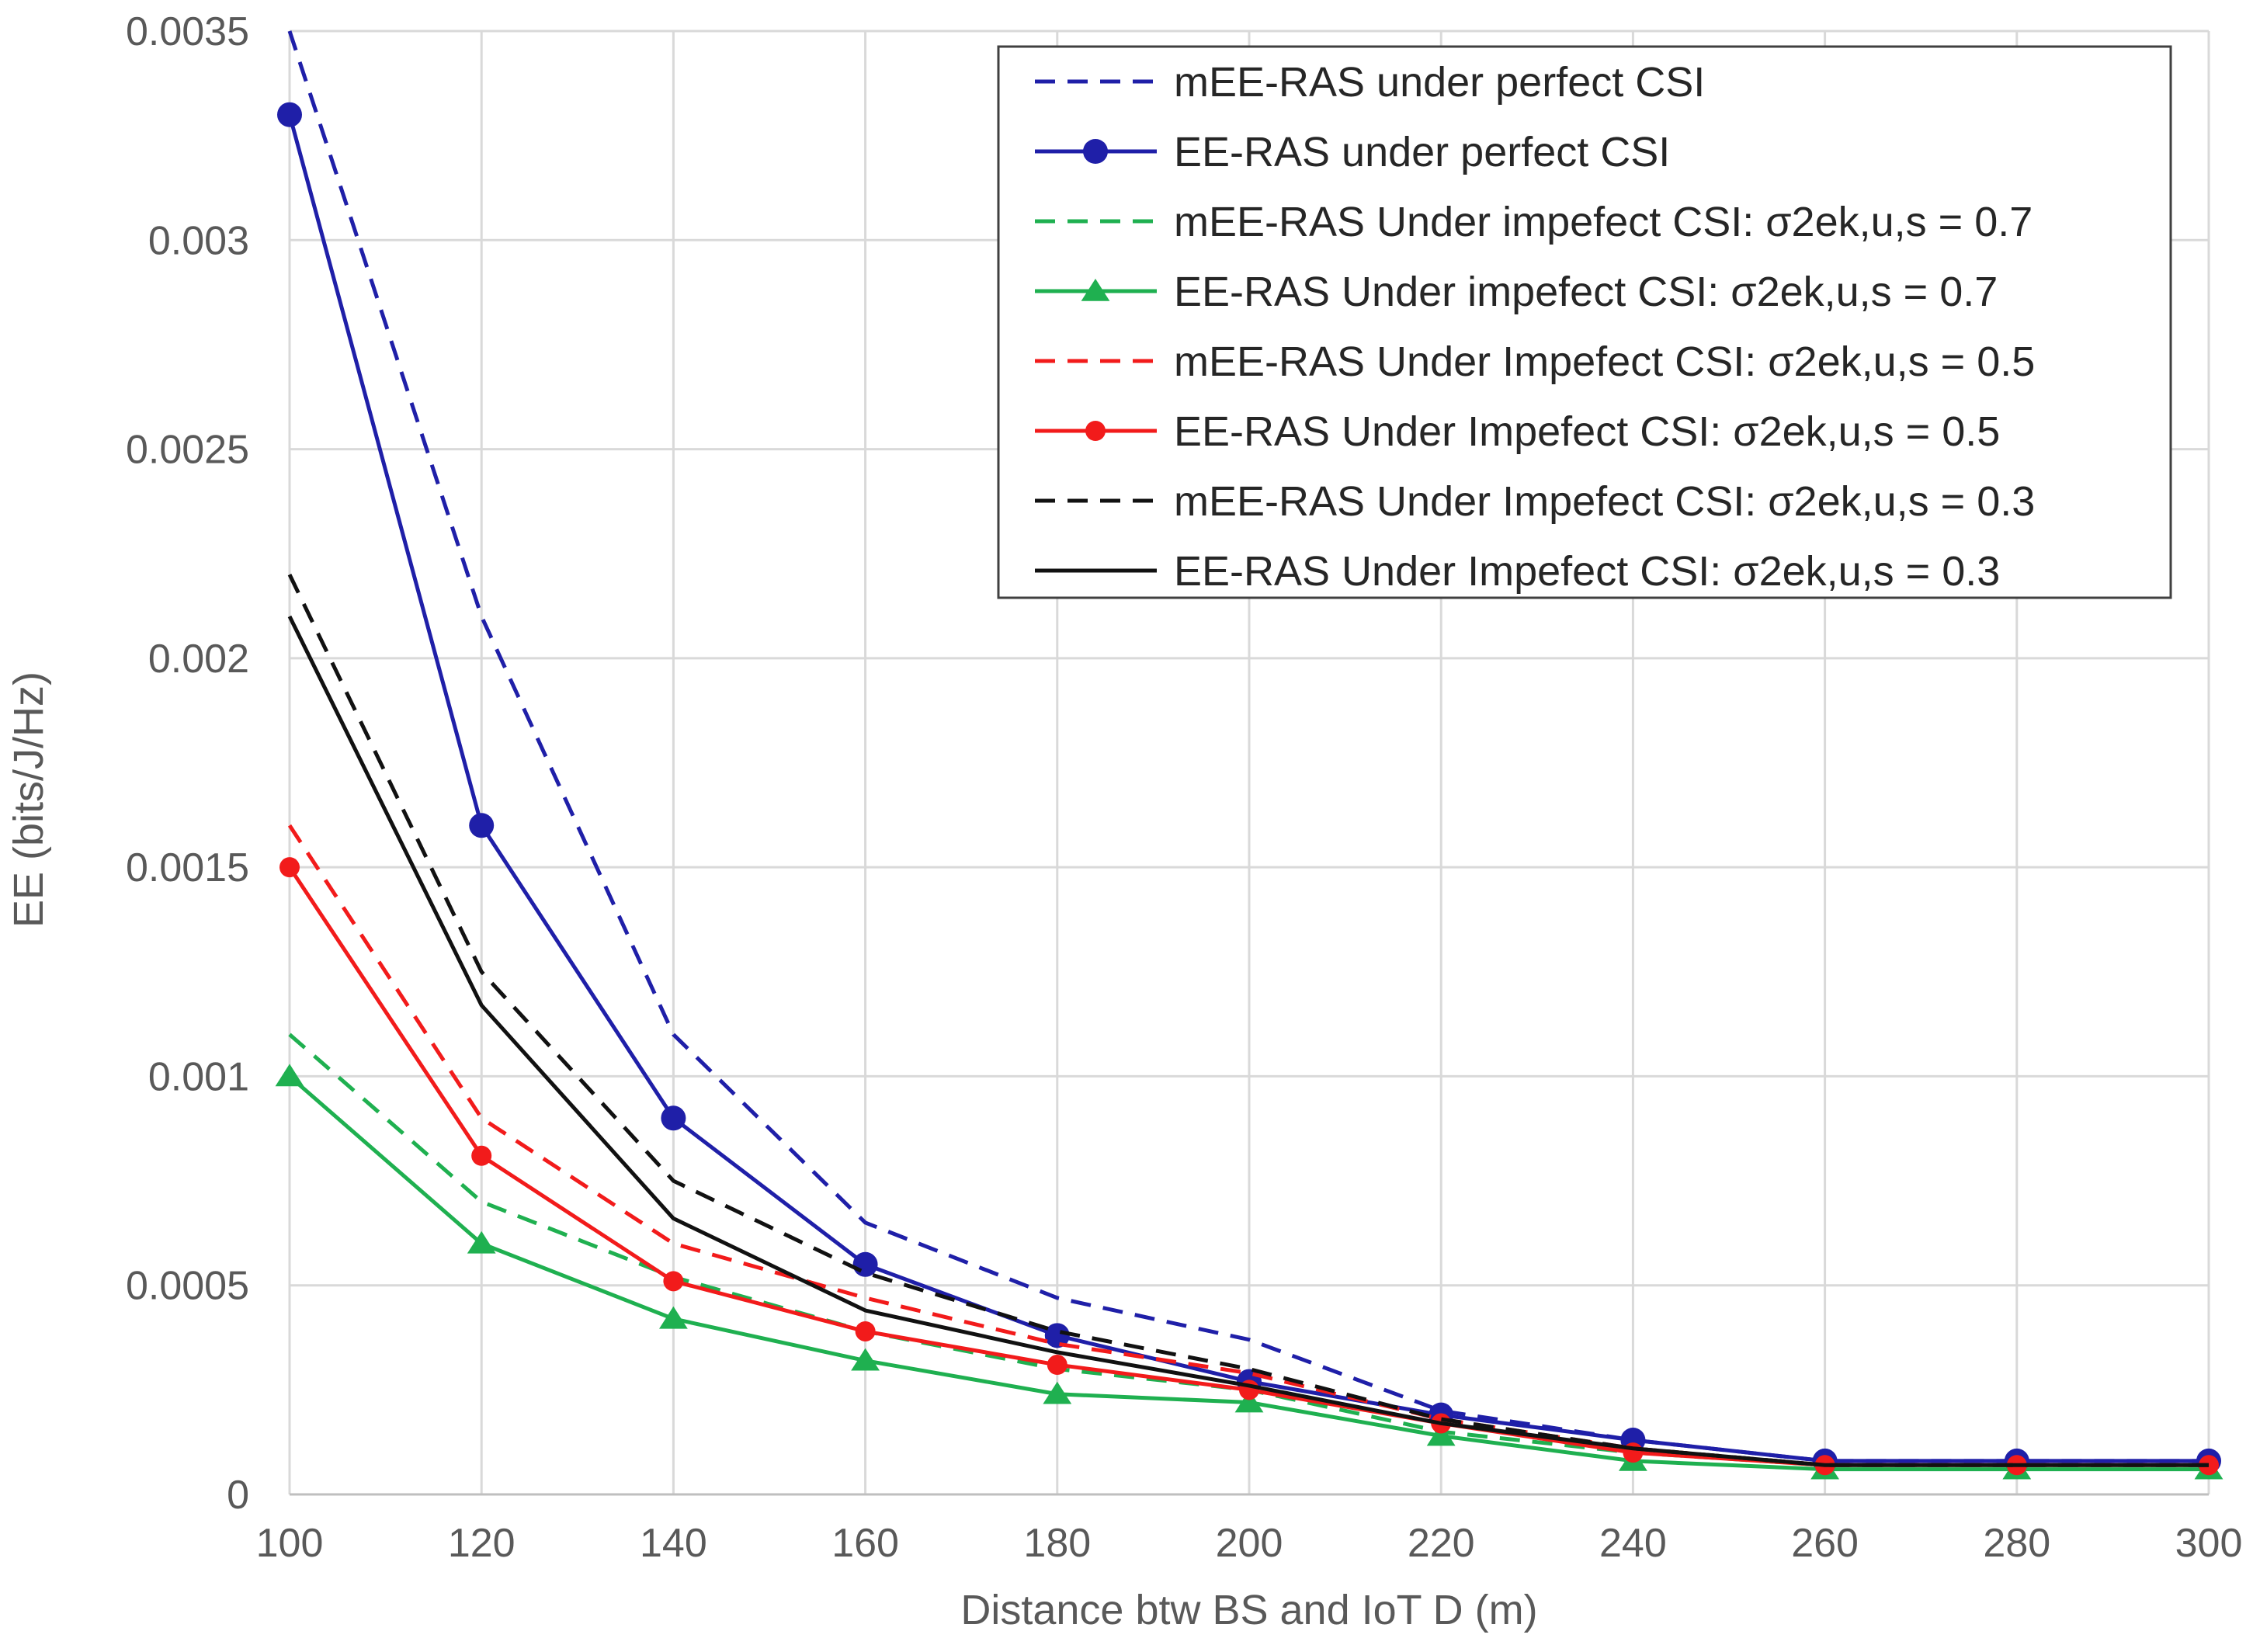  I want to click on y-tick-label: 0.001, so click(198, 1076).